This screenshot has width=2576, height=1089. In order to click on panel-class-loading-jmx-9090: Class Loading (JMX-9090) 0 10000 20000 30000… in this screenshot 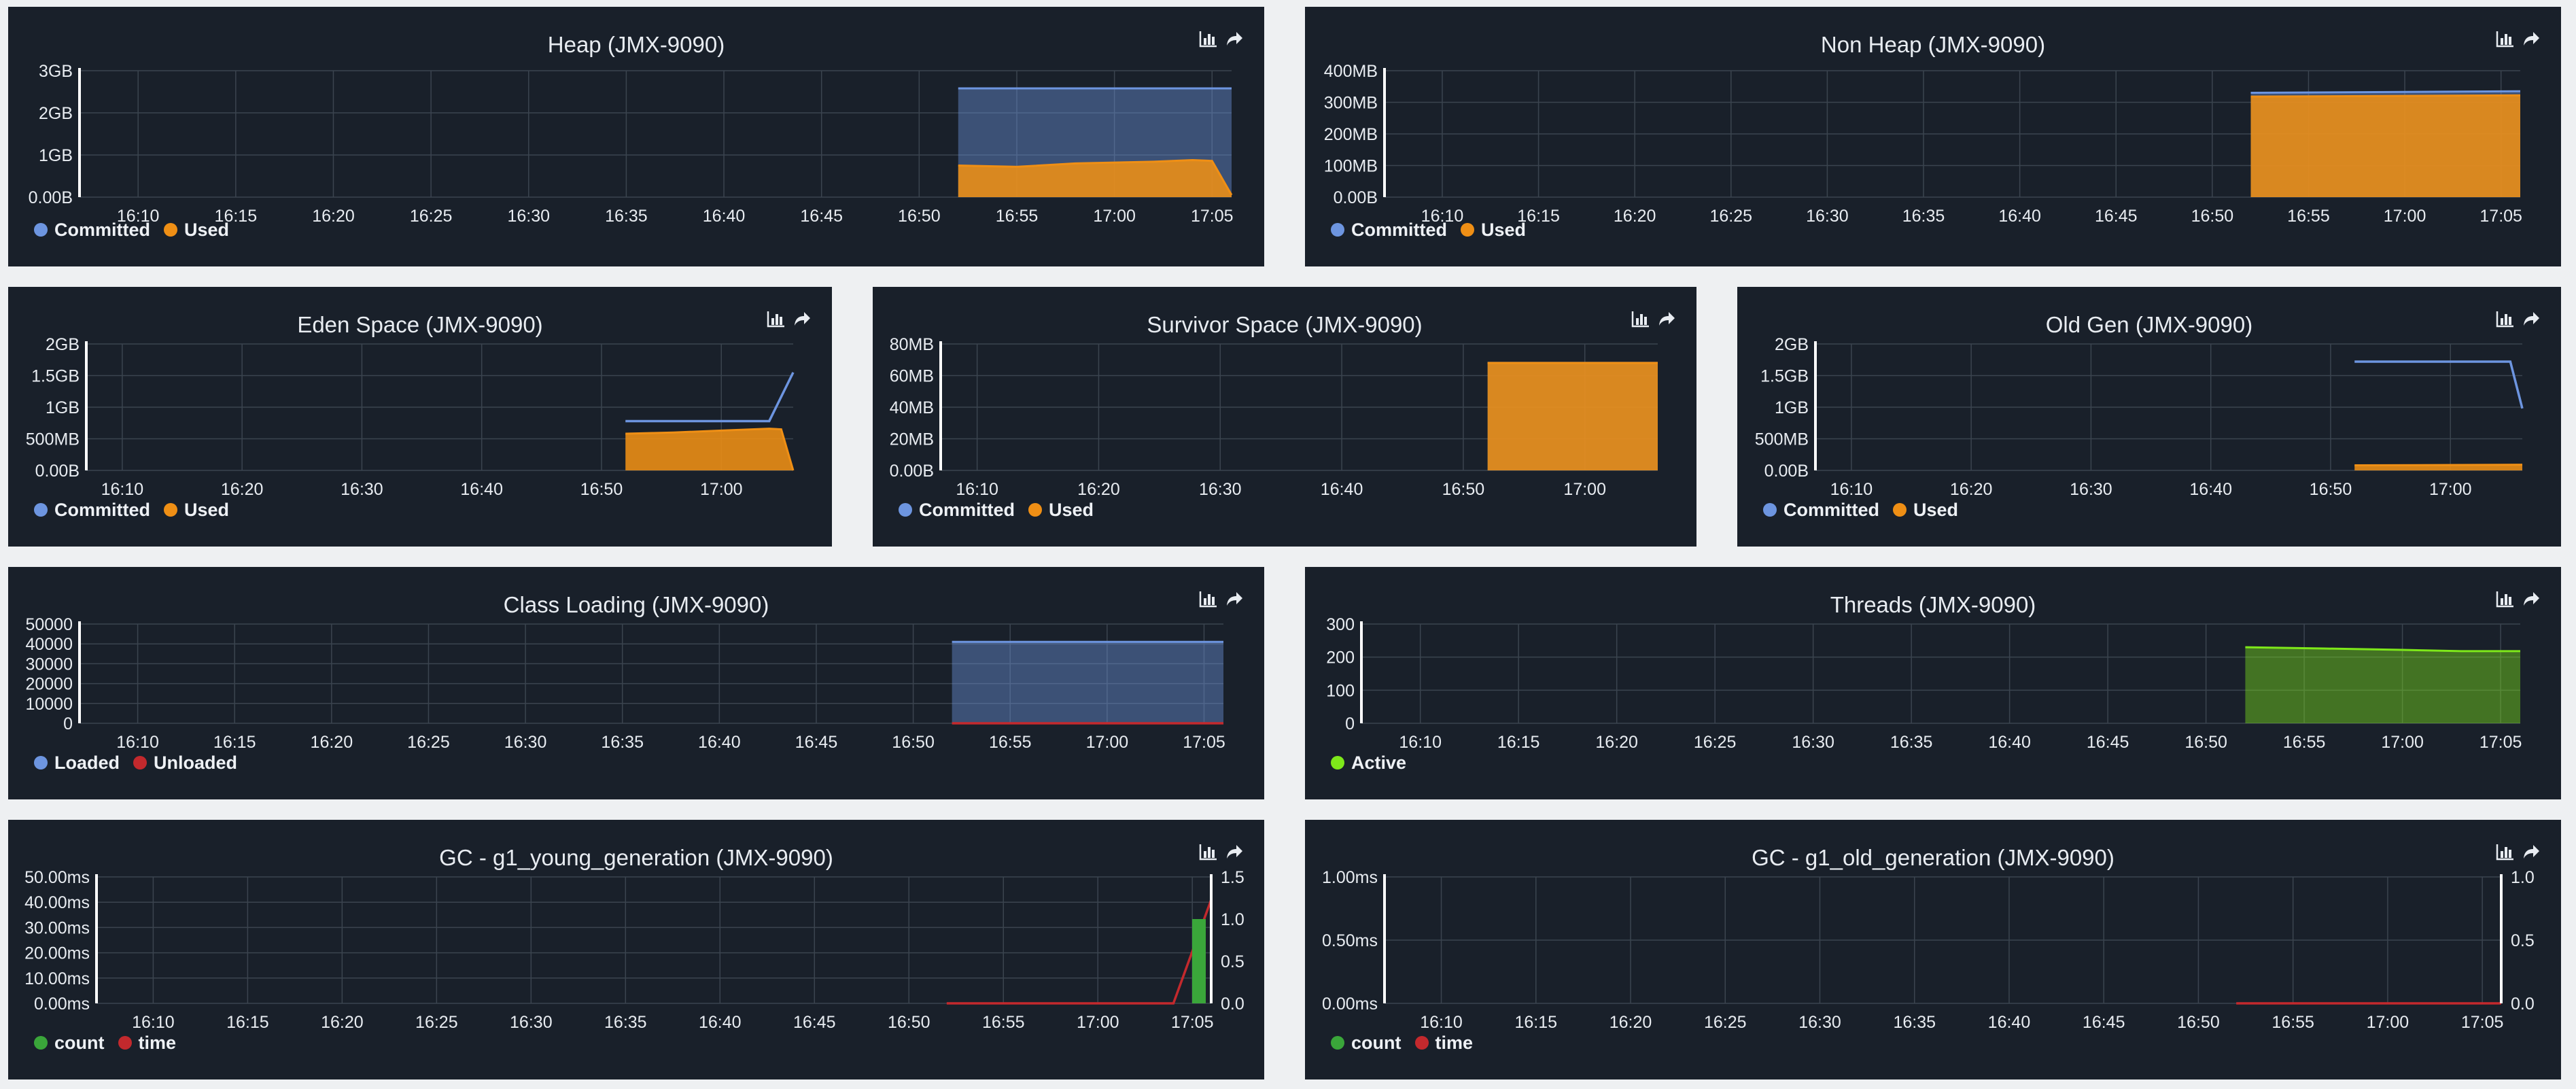, I will do `click(636, 683)`.